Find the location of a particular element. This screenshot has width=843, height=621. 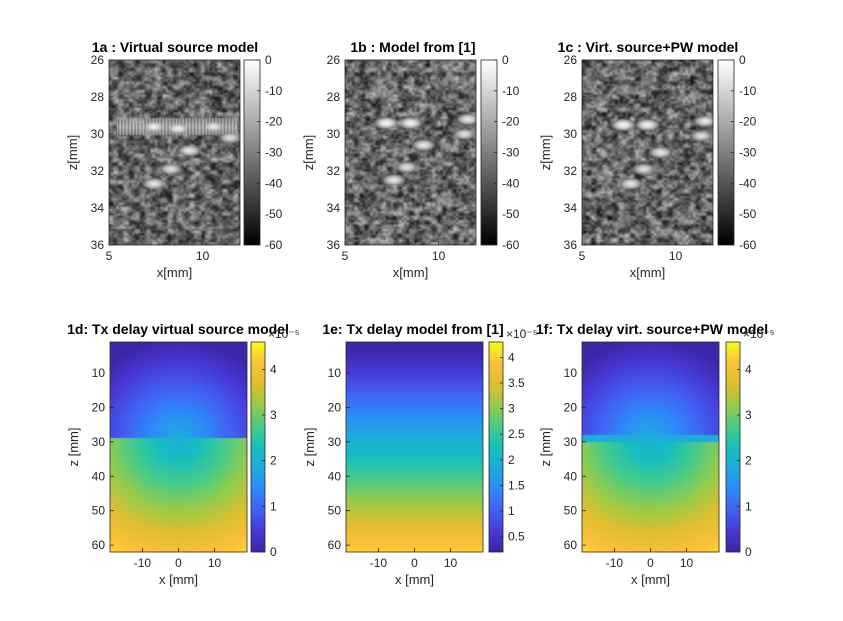

panel-1b-axes-box is located at coordinates (410, 152).